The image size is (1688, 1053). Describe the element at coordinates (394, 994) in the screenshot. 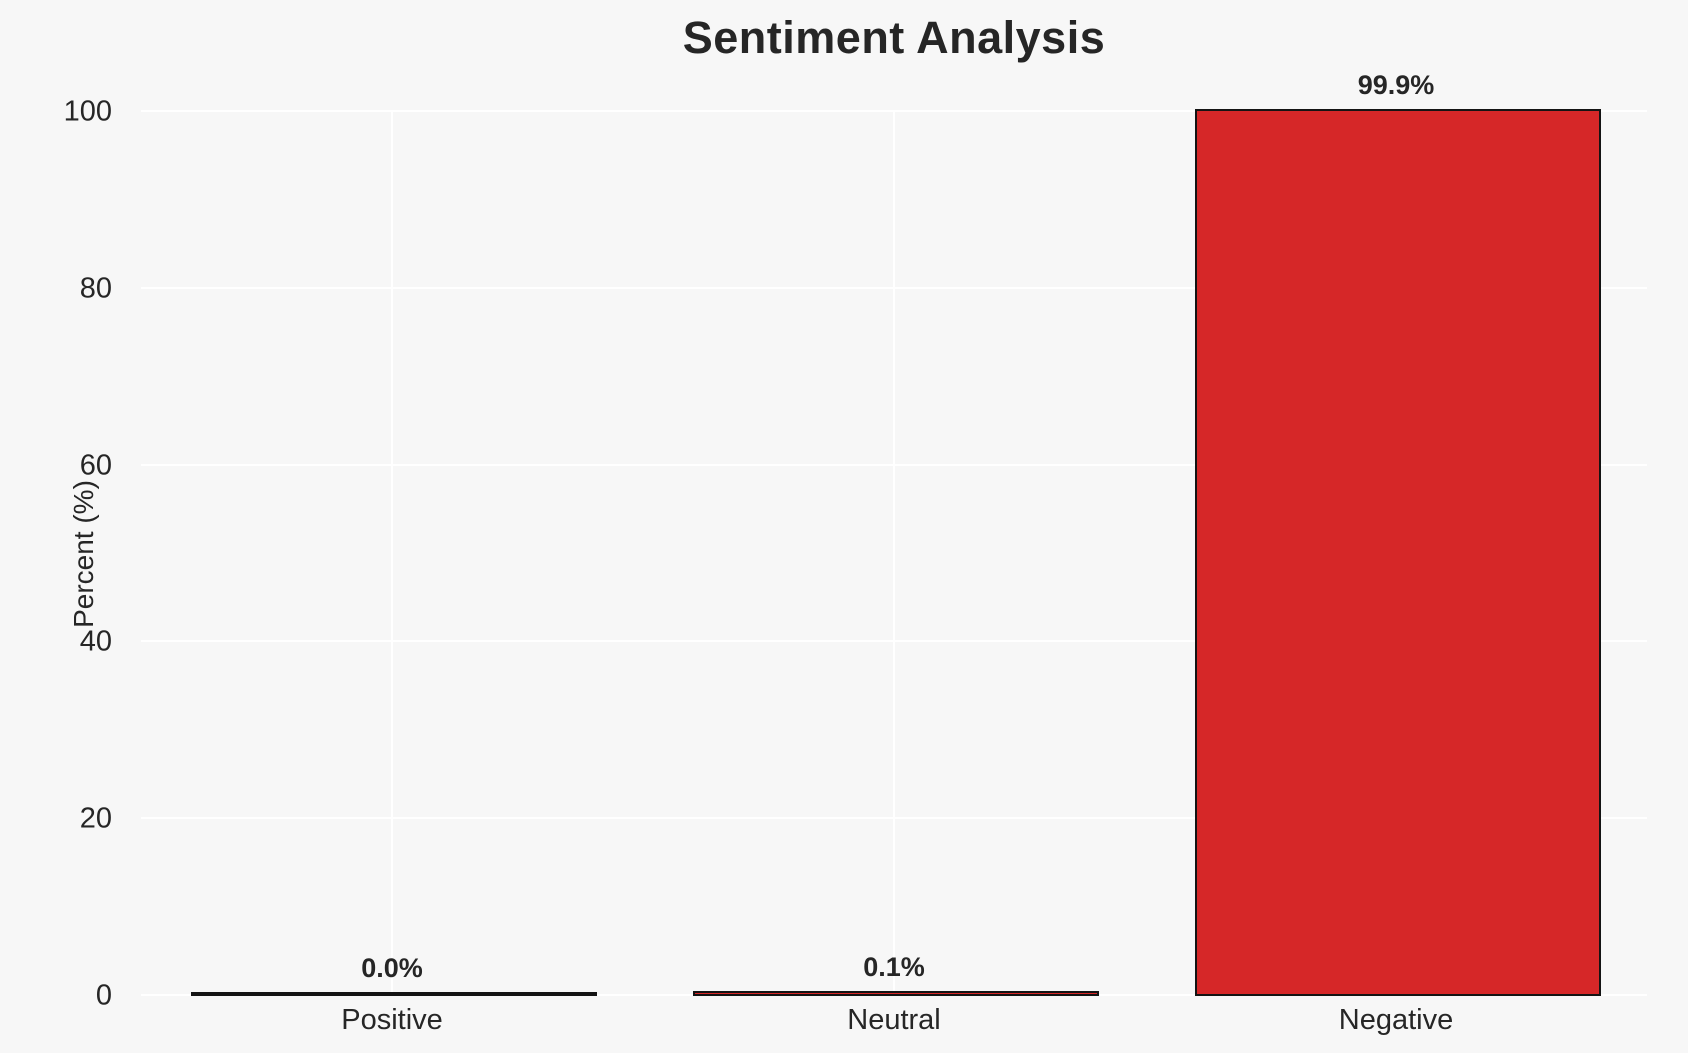

I see `bar-positive` at that location.